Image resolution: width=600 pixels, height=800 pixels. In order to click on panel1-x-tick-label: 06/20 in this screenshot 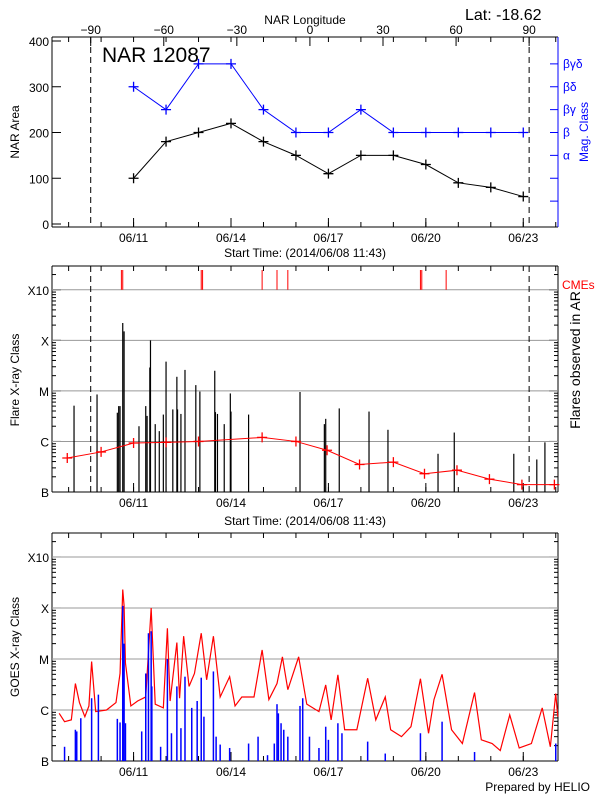, I will do `click(426, 238)`.